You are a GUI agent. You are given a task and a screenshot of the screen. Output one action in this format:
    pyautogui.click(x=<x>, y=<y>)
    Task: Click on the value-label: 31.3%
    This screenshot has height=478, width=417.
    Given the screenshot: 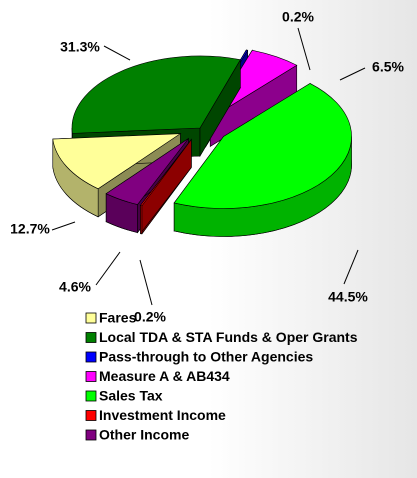 What is the action you would take?
    pyautogui.click(x=80, y=47)
    